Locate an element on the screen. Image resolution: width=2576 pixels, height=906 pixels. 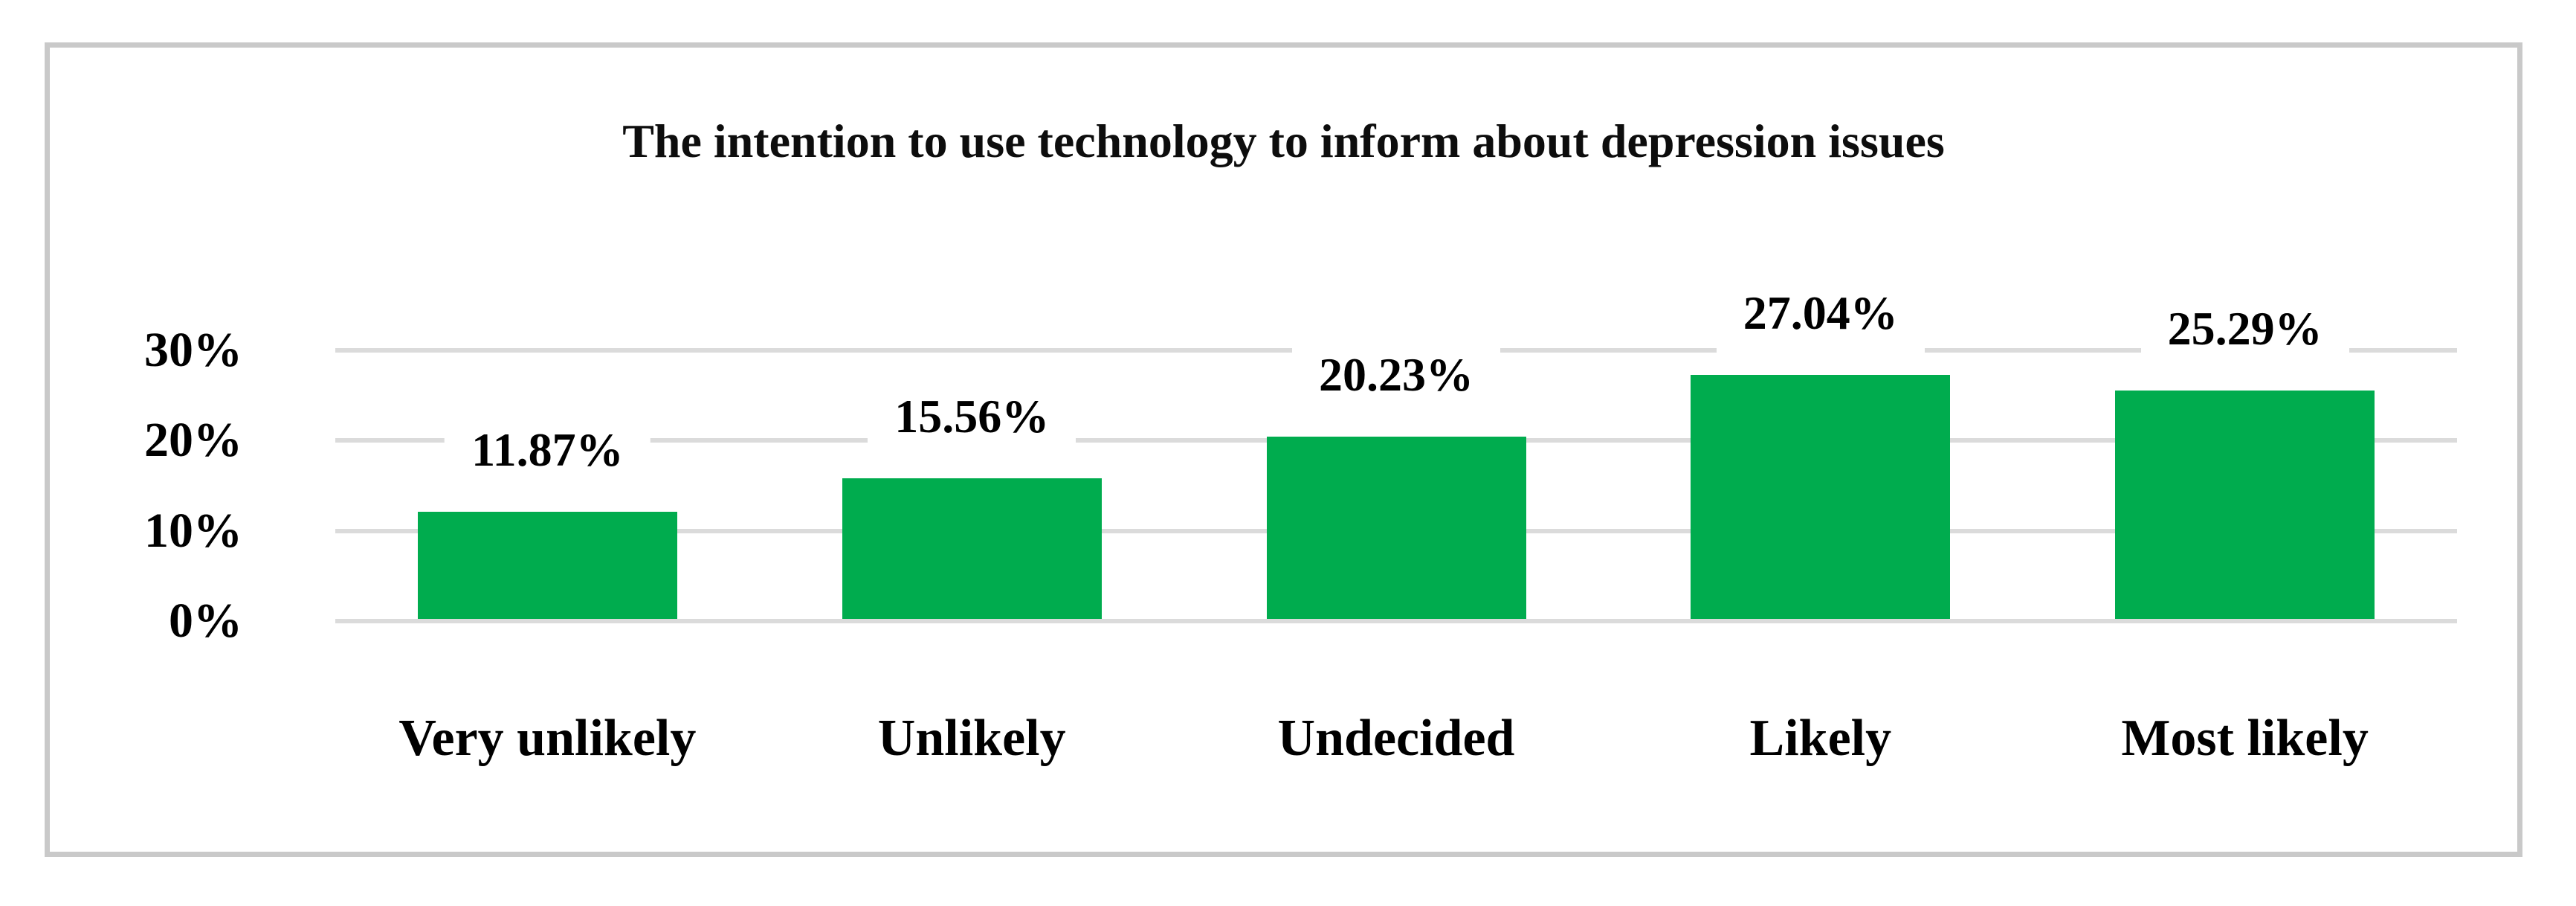
y-axis-tick-label: 10% is located at coordinates (193, 530).